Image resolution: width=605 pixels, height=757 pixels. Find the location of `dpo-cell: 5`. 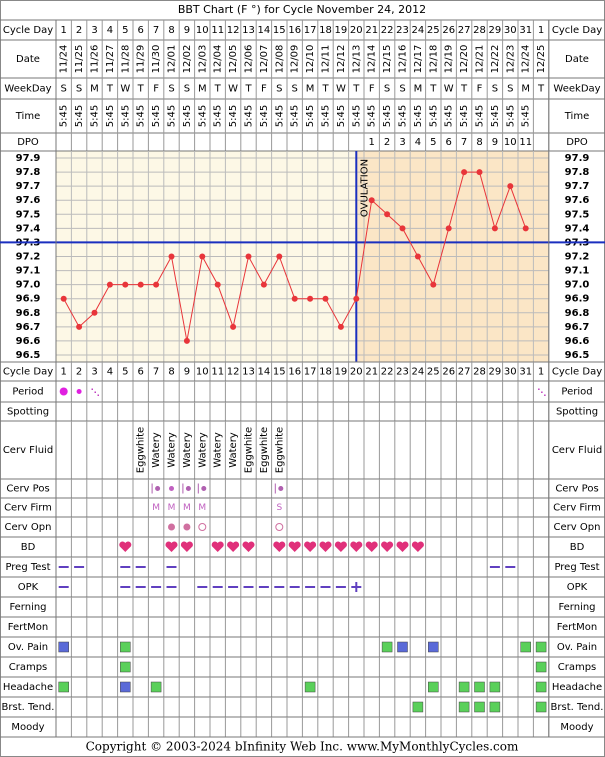

dpo-cell: 5 is located at coordinates (433, 142).